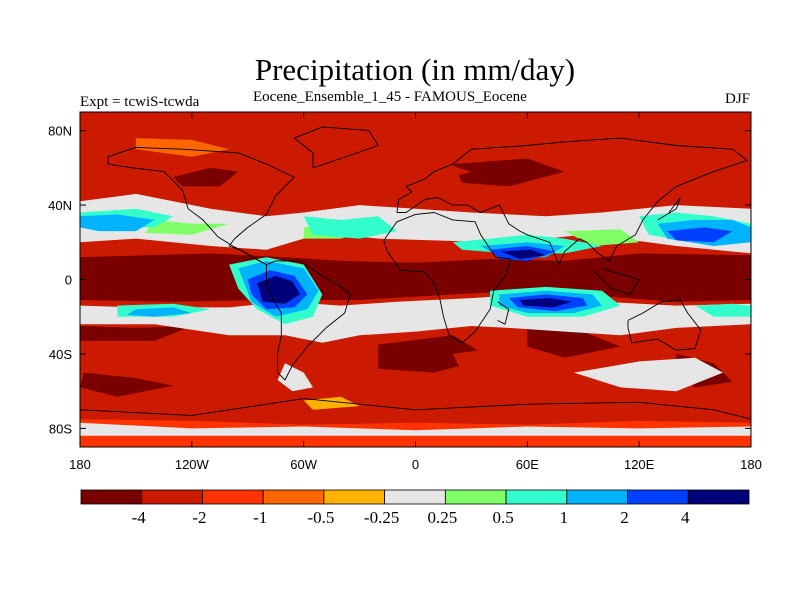 Image resolution: width=800 pixels, height=600 pixels. Describe the element at coordinates (199, 517) in the screenshot. I see `colorbar-label-1: -2` at that location.